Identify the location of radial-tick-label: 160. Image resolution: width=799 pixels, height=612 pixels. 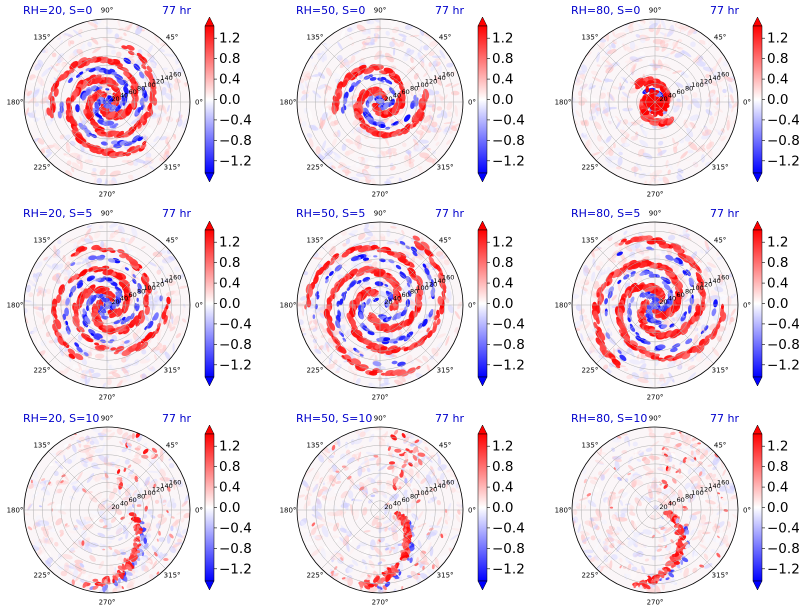
(448, 277).